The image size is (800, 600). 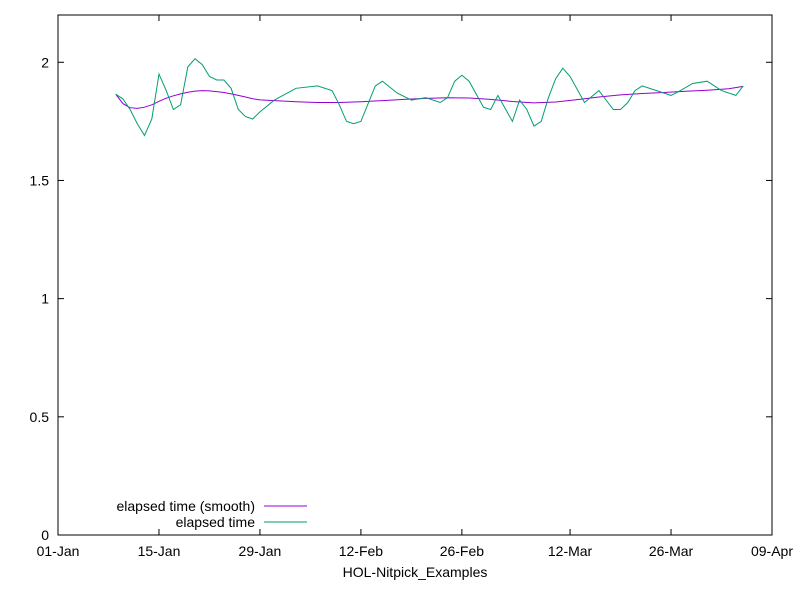 I want to click on x-tick-label: 09-Apr, so click(x=772, y=551).